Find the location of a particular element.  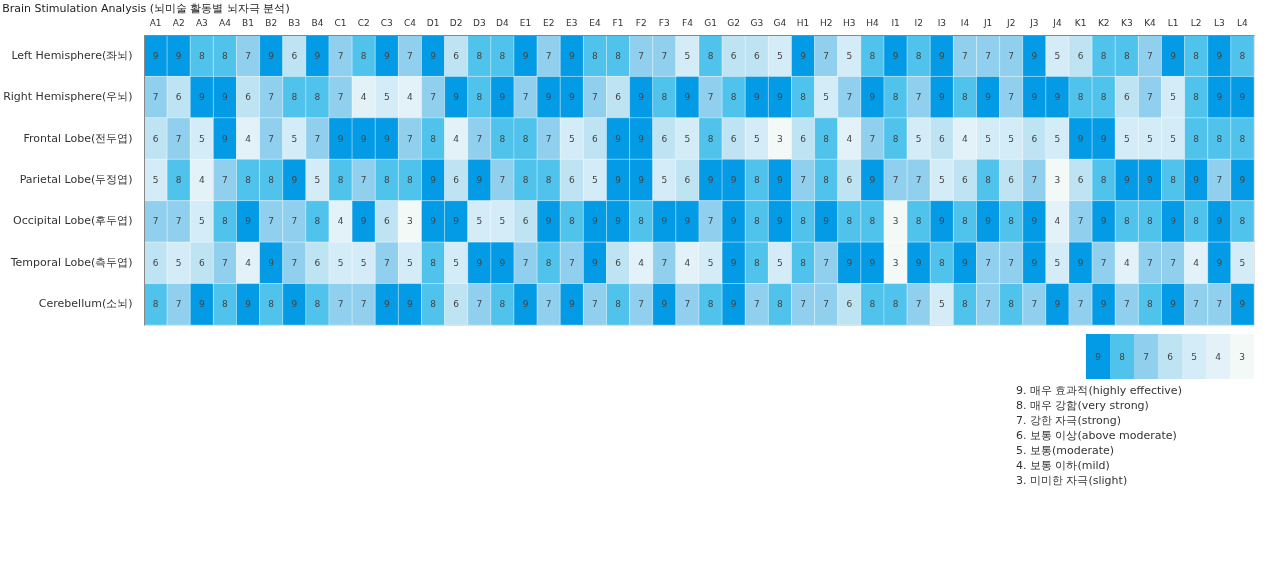

x-tick-label: L4 is located at coordinates (1243, 22).